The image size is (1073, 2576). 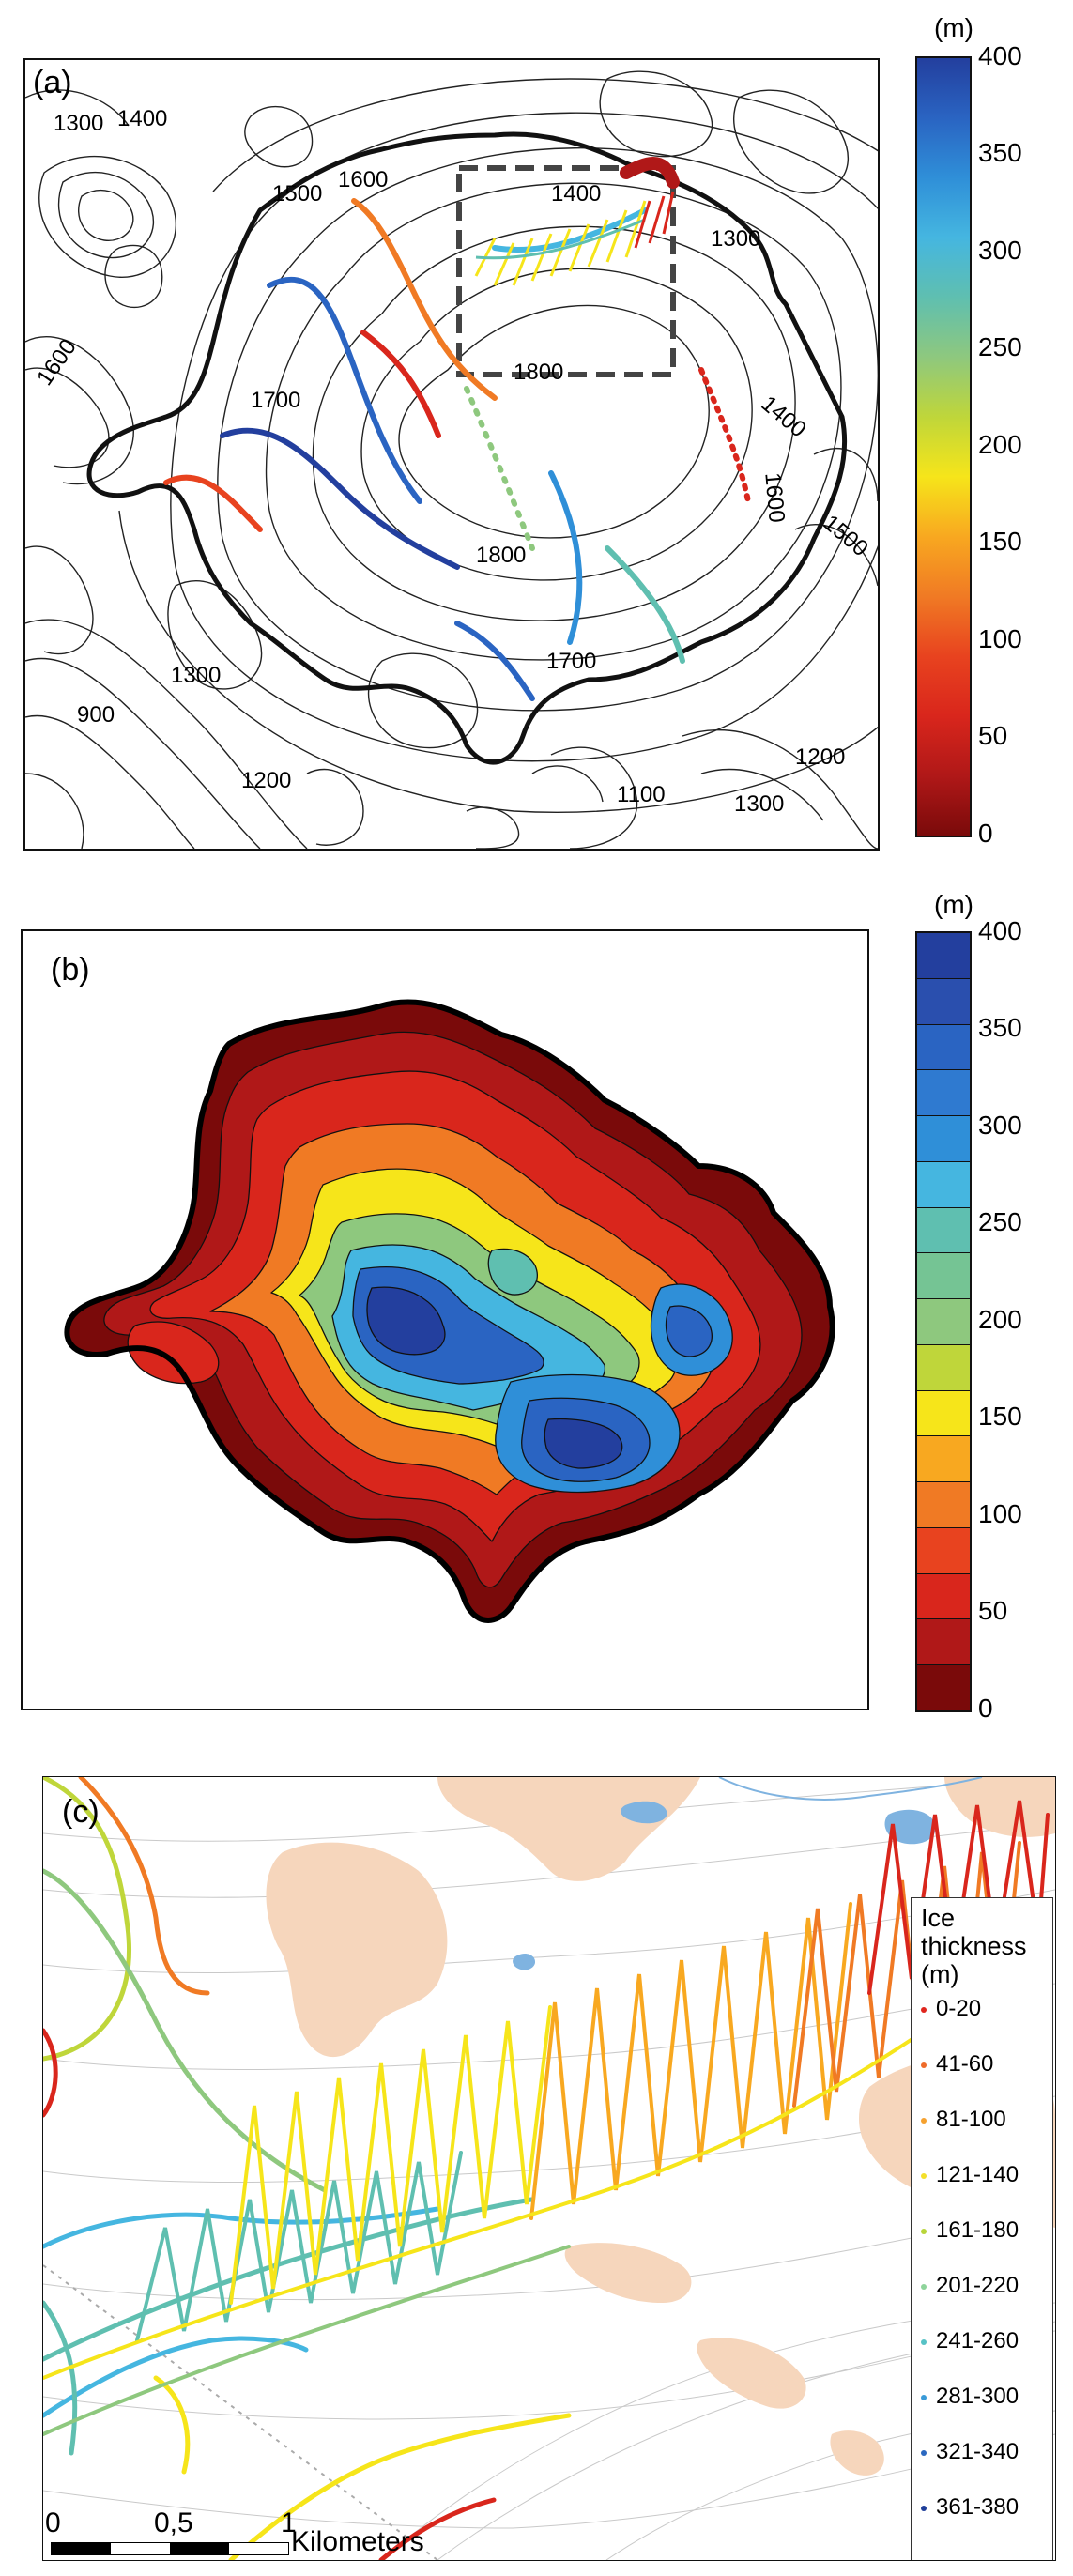 What do you see at coordinates (959, 2009) in the screenshot?
I see `legend-item-label: 0-20` at bounding box center [959, 2009].